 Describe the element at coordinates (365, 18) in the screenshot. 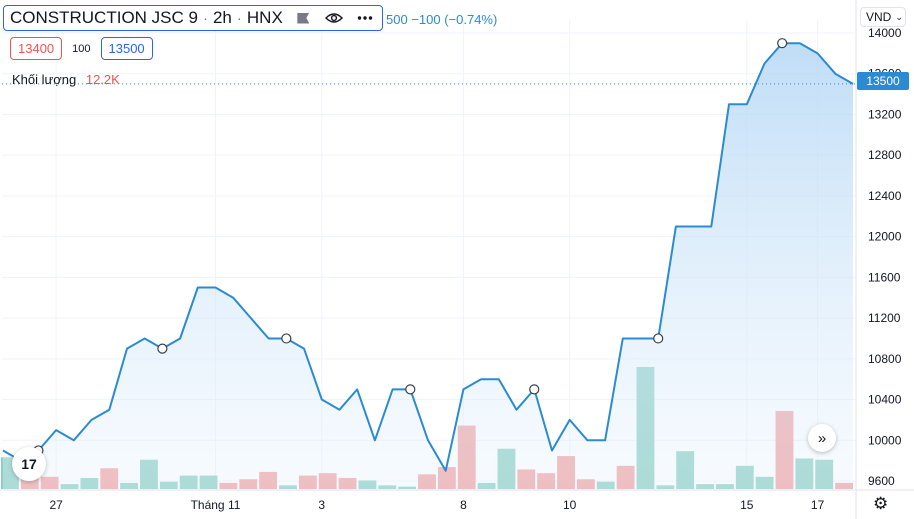

I see `more-icon` at that location.